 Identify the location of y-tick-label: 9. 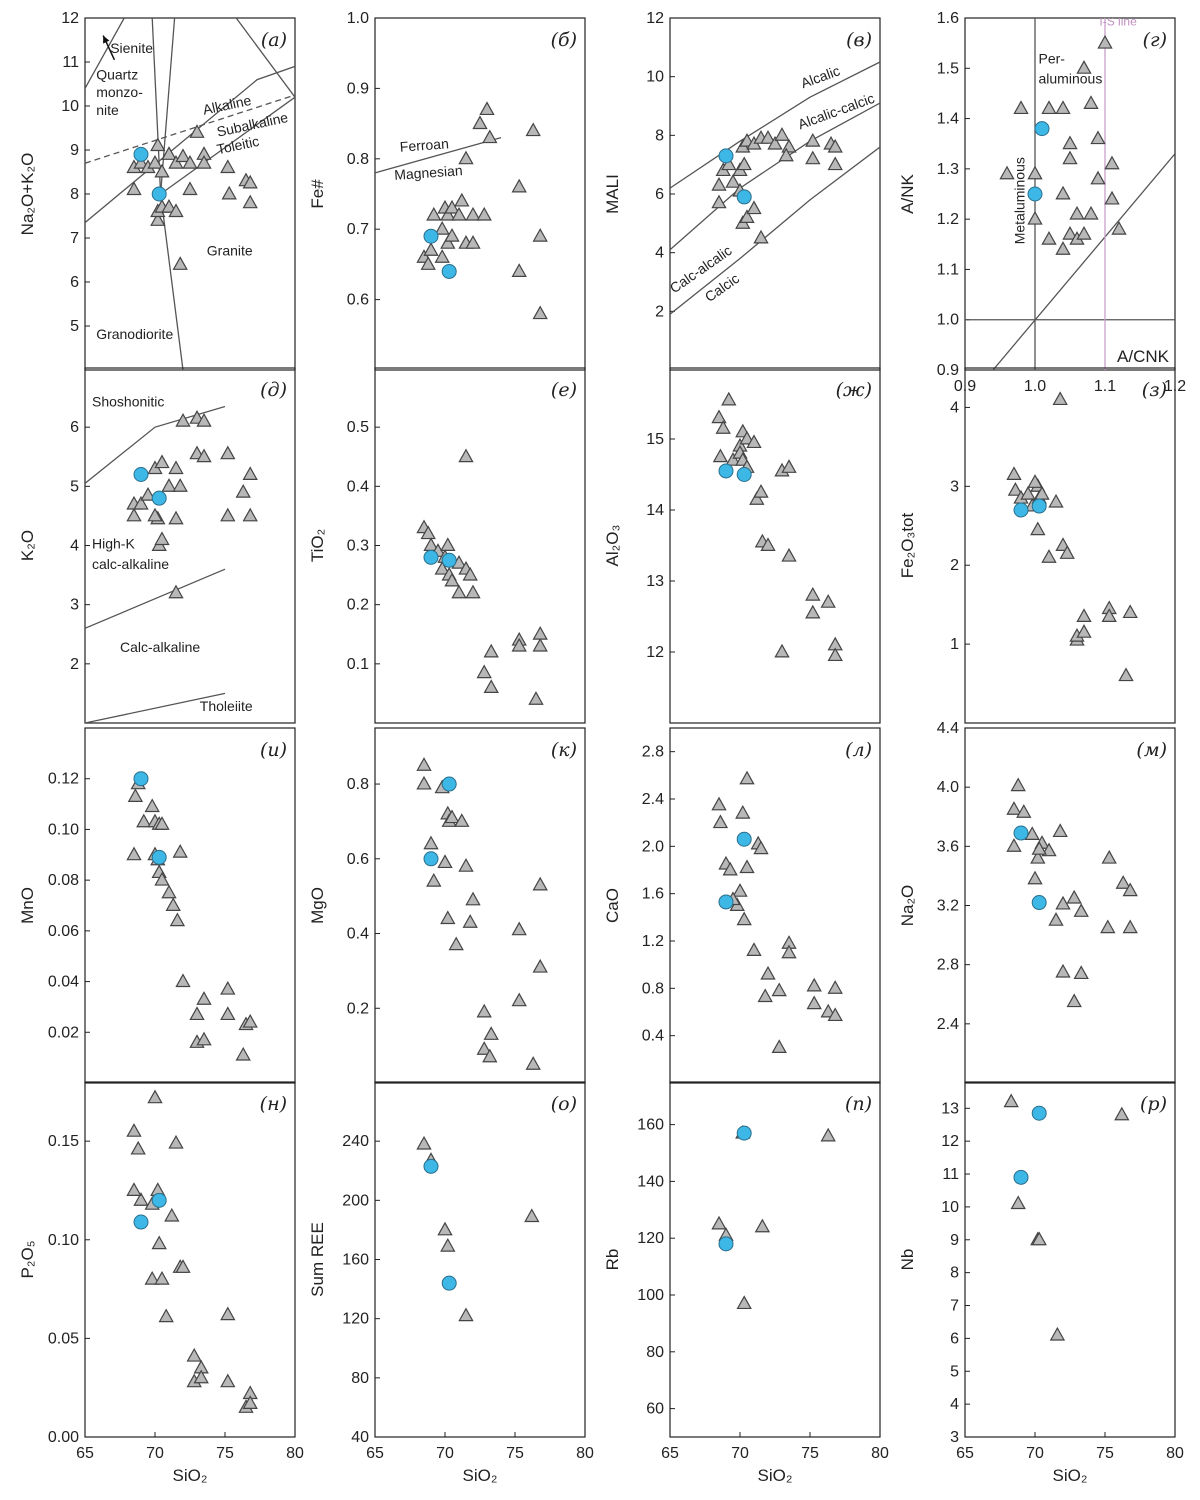
(74, 150).